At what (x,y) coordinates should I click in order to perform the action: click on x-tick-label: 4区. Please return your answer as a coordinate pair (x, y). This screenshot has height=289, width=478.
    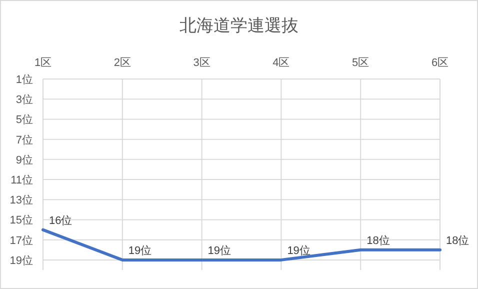
    Looking at the image, I should click on (281, 63).